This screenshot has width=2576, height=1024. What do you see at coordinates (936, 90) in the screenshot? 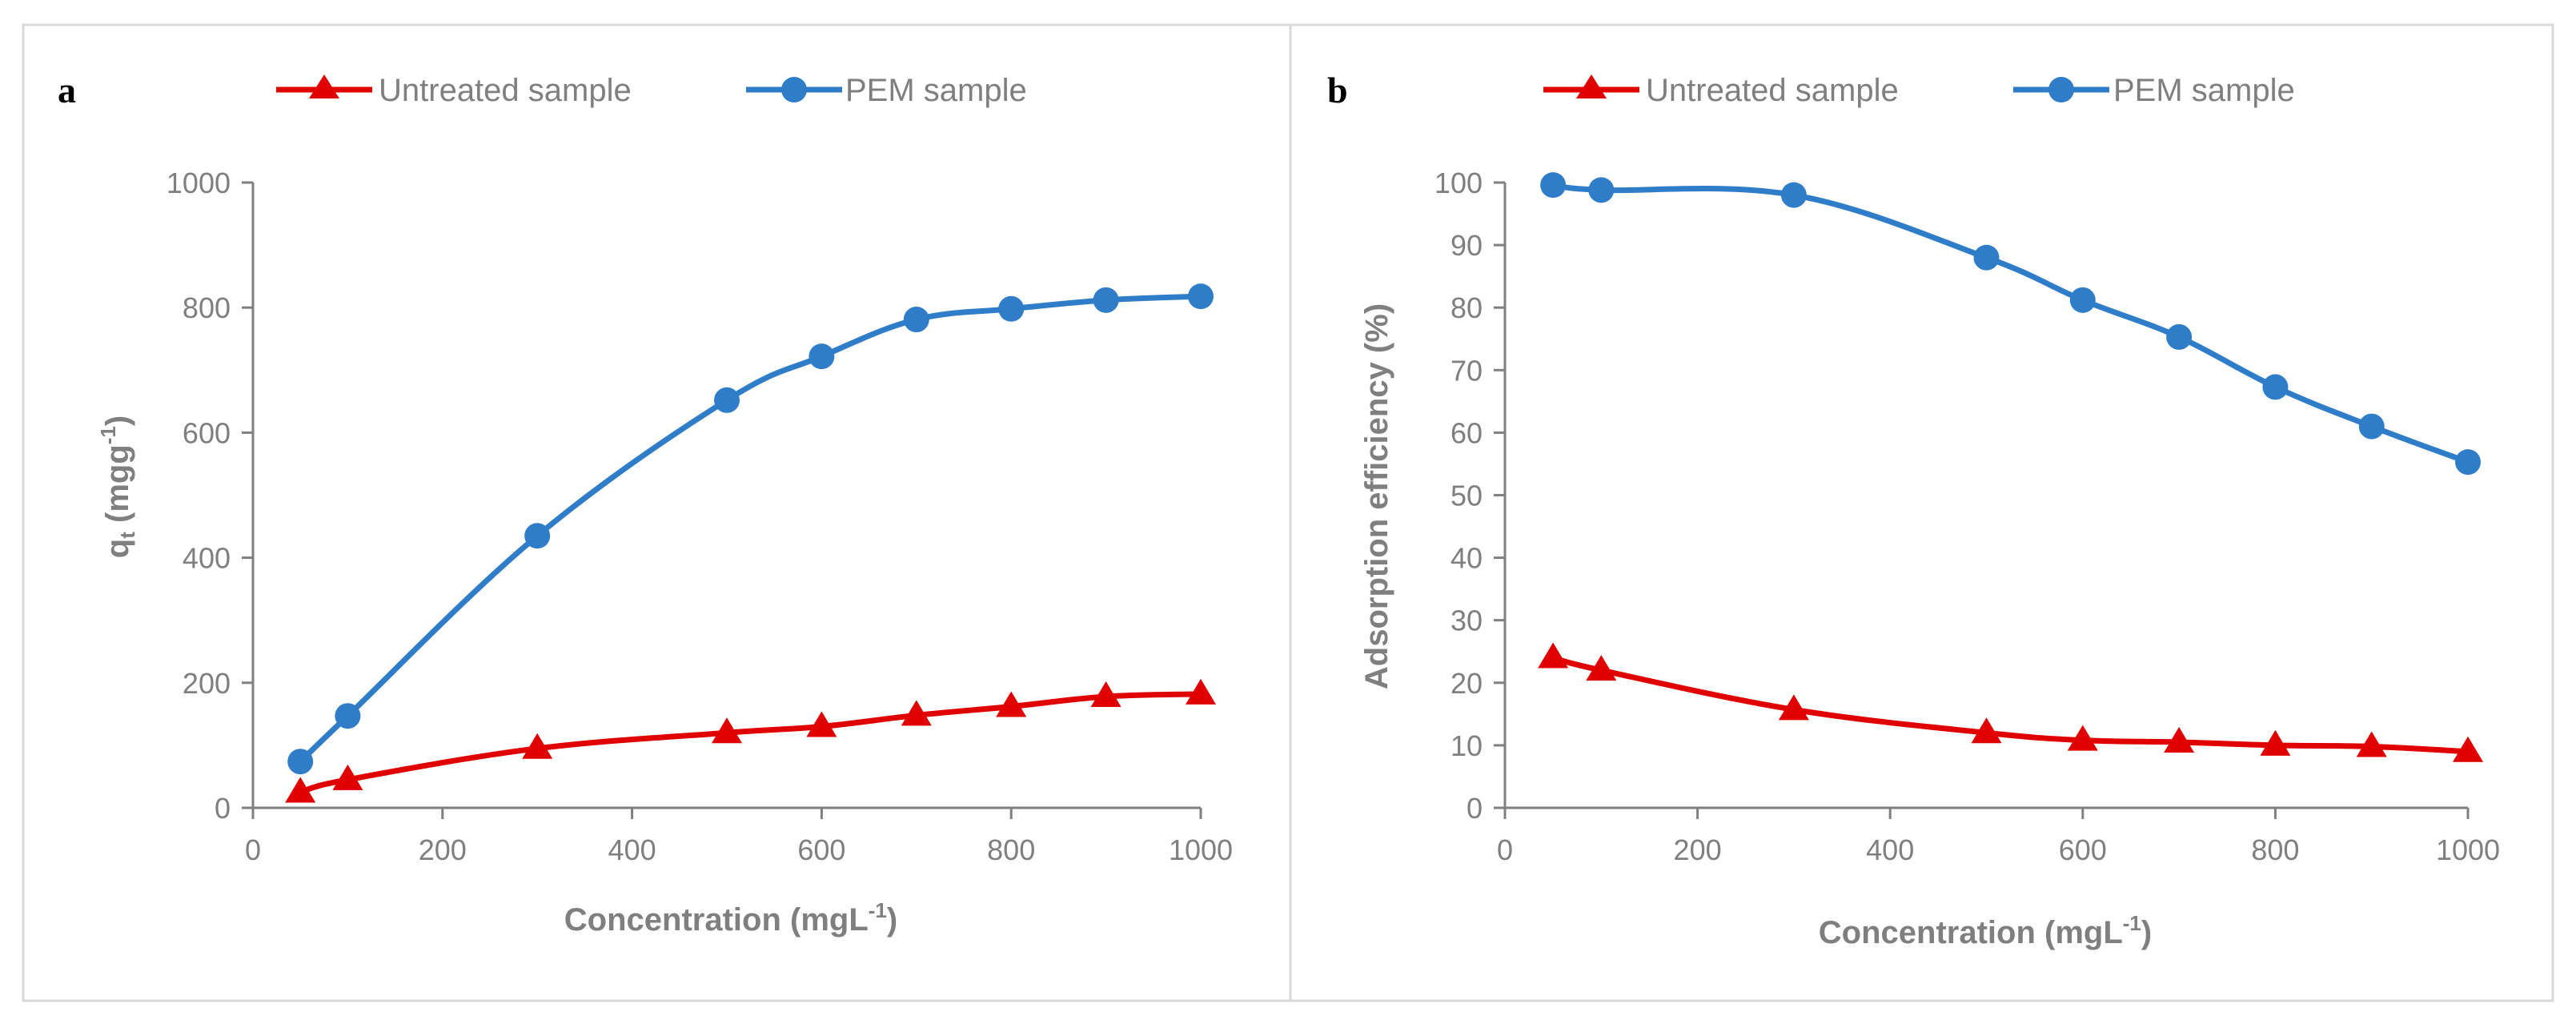
I see `legend-pem-label-a: PEM sample` at bounding box center [936, 90].